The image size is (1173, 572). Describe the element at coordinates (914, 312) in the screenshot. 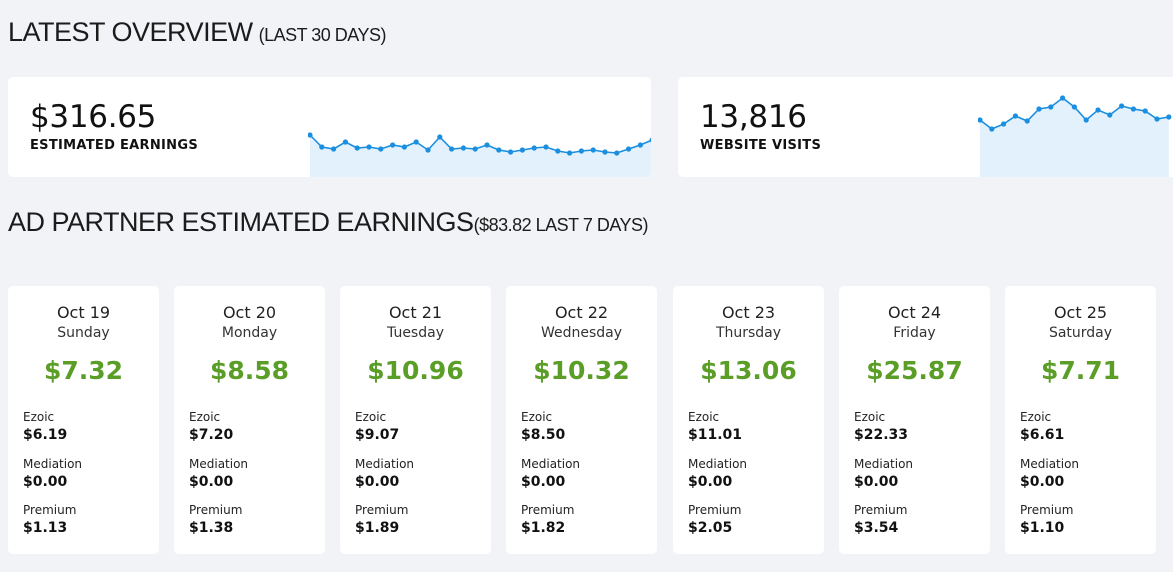

I see `day-date: Oct 24` at that location.